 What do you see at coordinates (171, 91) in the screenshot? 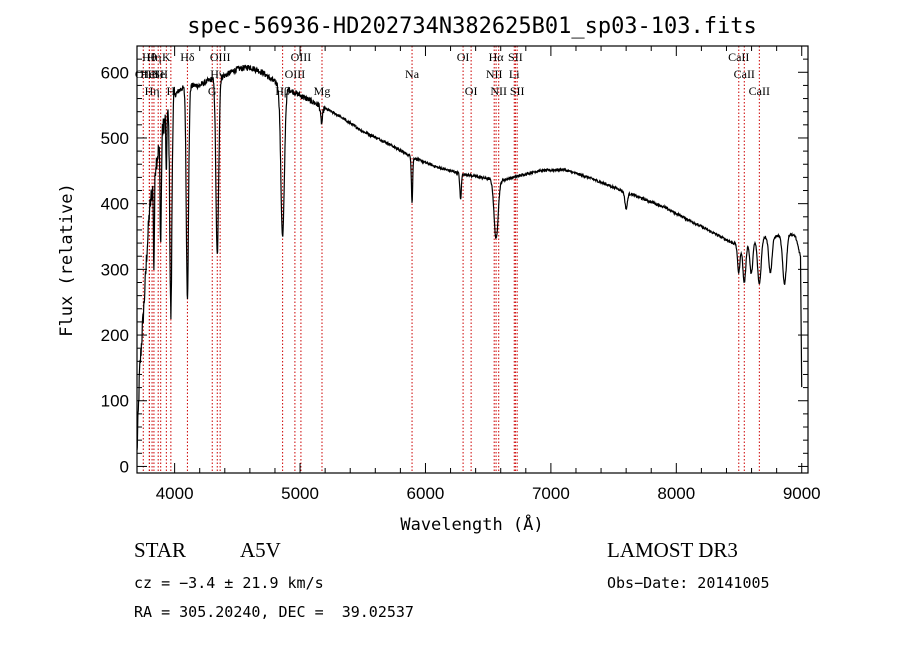
I see `marker-label-8: H` at bounding box center [171, 91].